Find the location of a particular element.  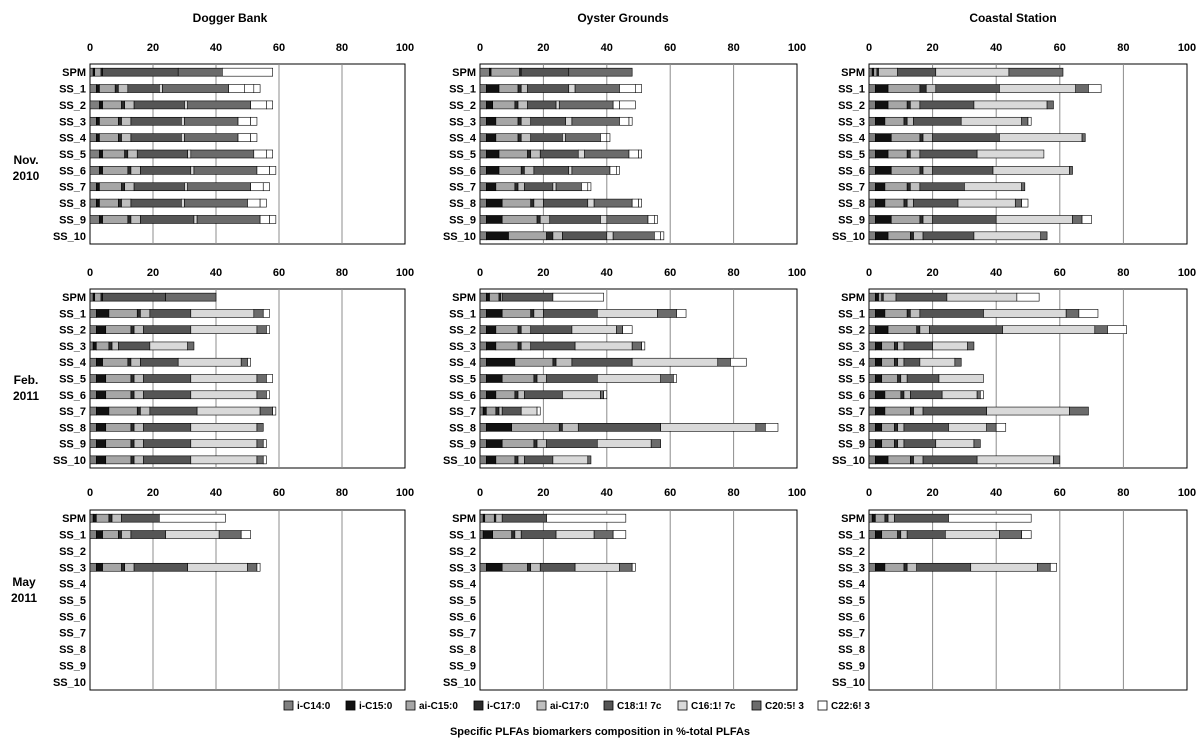

category-label: SS_6 is located at coordinates (851, 617).